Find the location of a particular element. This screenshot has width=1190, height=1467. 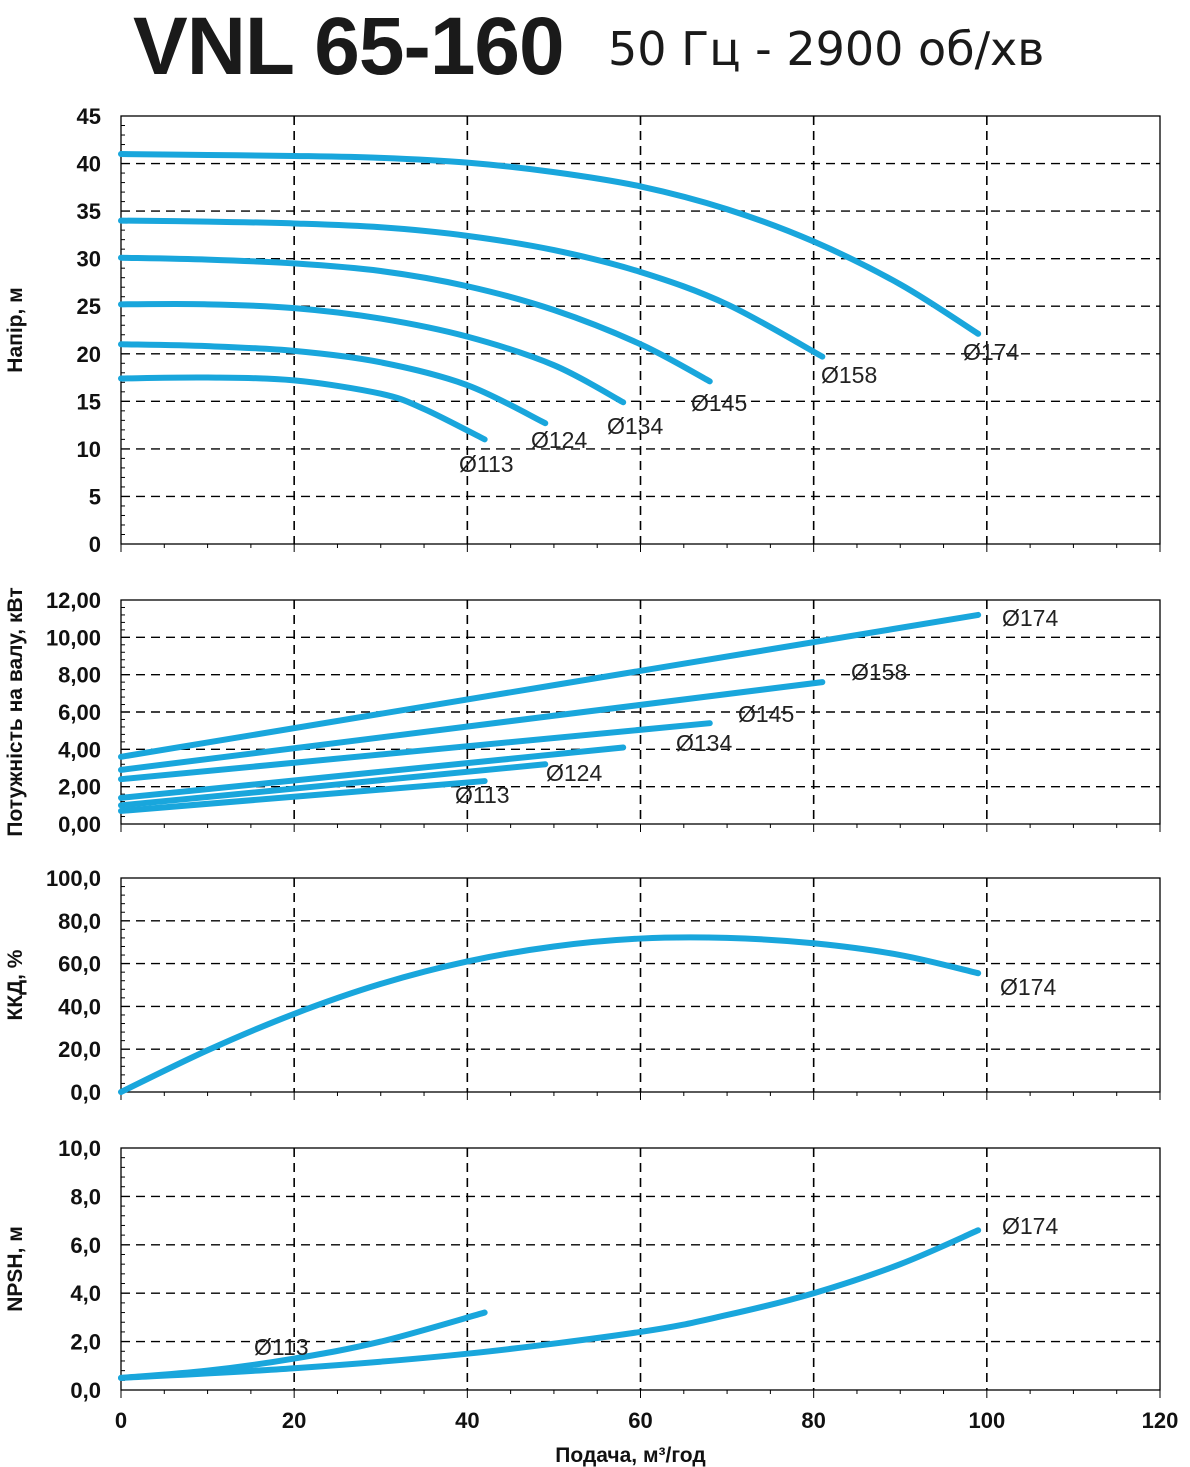

y-tick-label: 20,0 is located at coordinates (79, 1049).